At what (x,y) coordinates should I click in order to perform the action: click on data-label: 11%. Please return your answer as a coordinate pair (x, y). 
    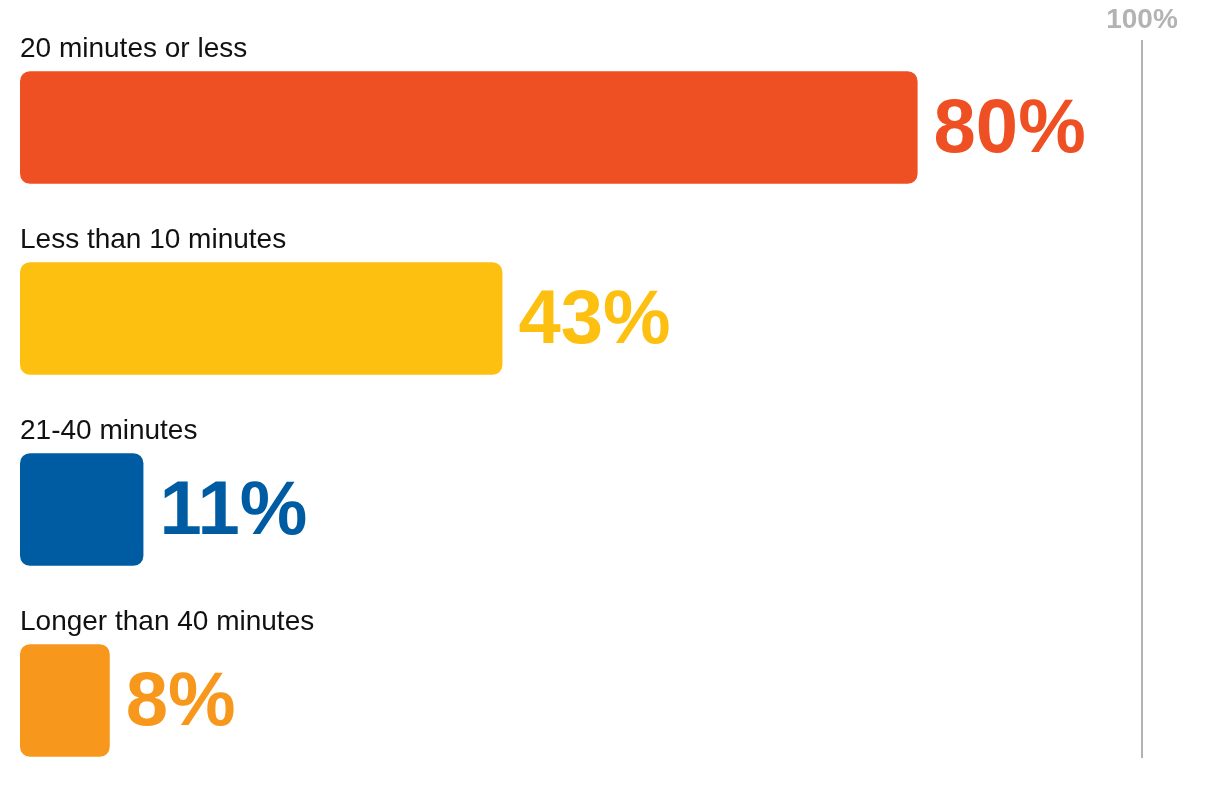
    Looking at the image, I should click on (233, 508).